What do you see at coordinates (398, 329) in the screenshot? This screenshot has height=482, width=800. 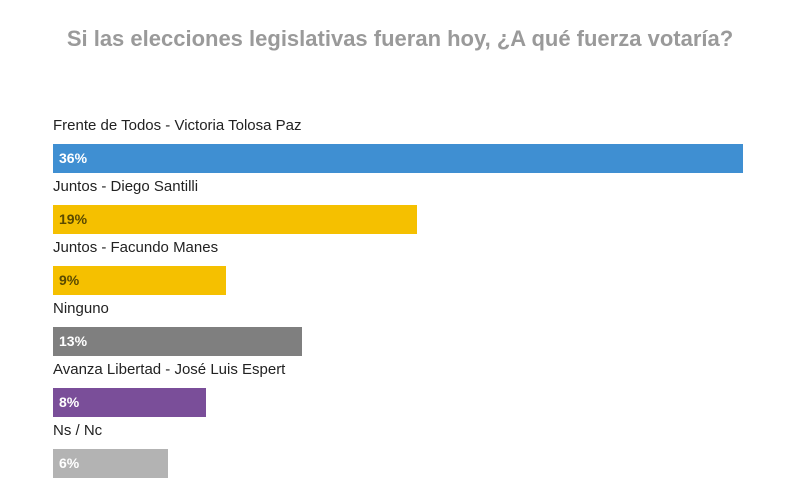 I see `bar-row: Ninguno 13%` at bounding box center [398, 329].